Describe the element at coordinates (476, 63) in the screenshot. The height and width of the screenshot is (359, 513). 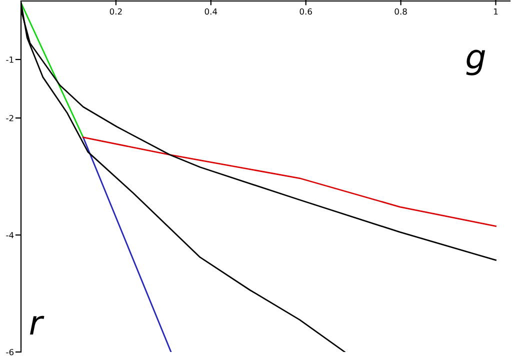
I see `x-axis-title: g` at that location.